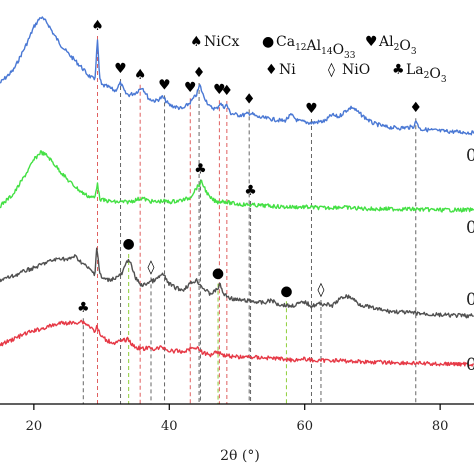 Image resolution: width=474 pixels, height=474 pixels. What do you see at coordinates (237, 419) in the screenshot?
I see `x-ticks: 20 40 60 80` at bounding box center [237, 419].